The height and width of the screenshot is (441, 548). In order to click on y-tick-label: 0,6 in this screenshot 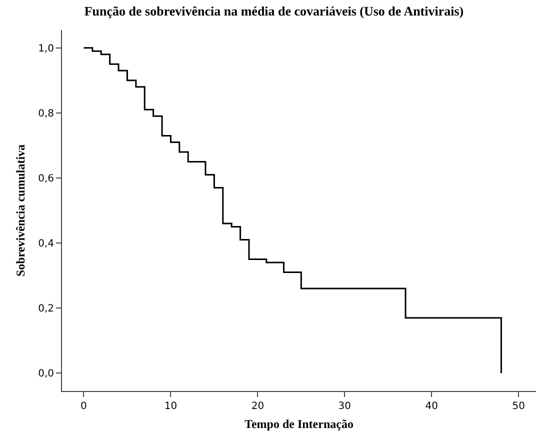, I will do `click(46, 178)`.